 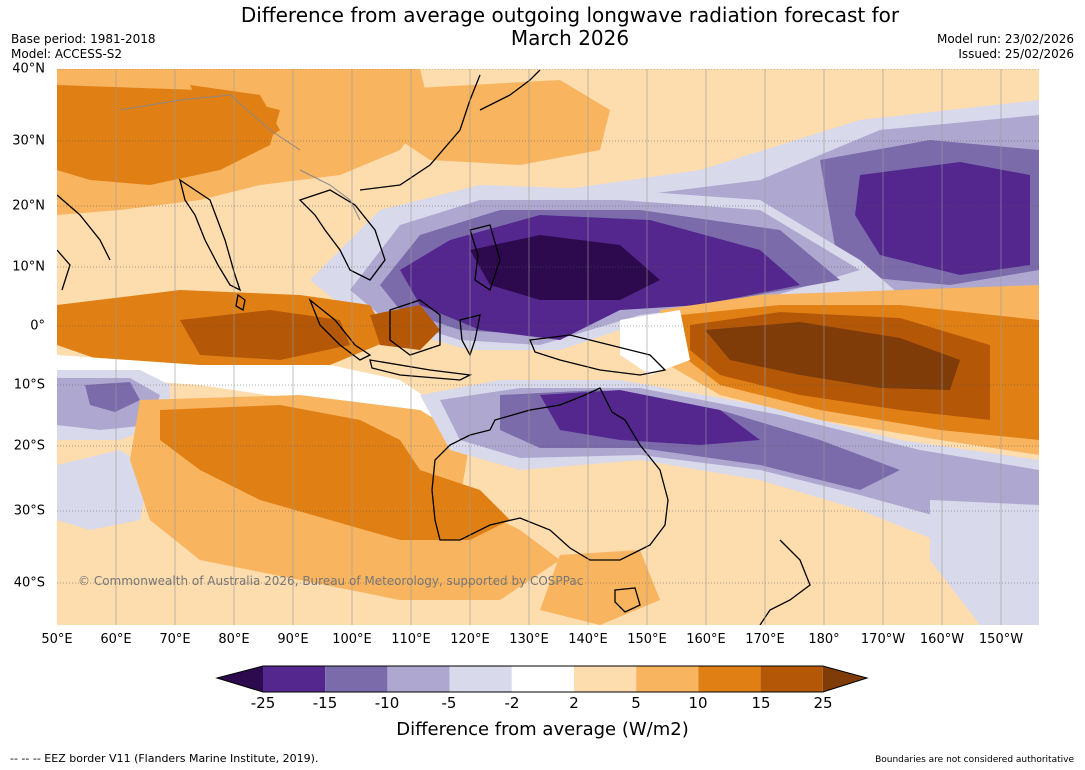 I want to click on anomaly-china-positive, so click(x=495, y=122).